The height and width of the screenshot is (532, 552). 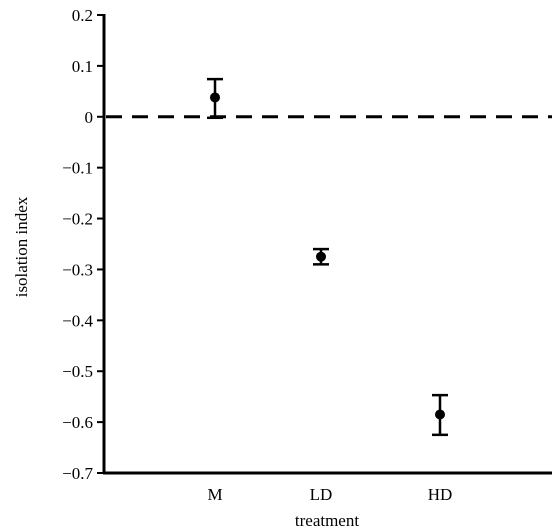 I want to click on x-axis-ticks: M LD HD, so click(x=329, y=494).